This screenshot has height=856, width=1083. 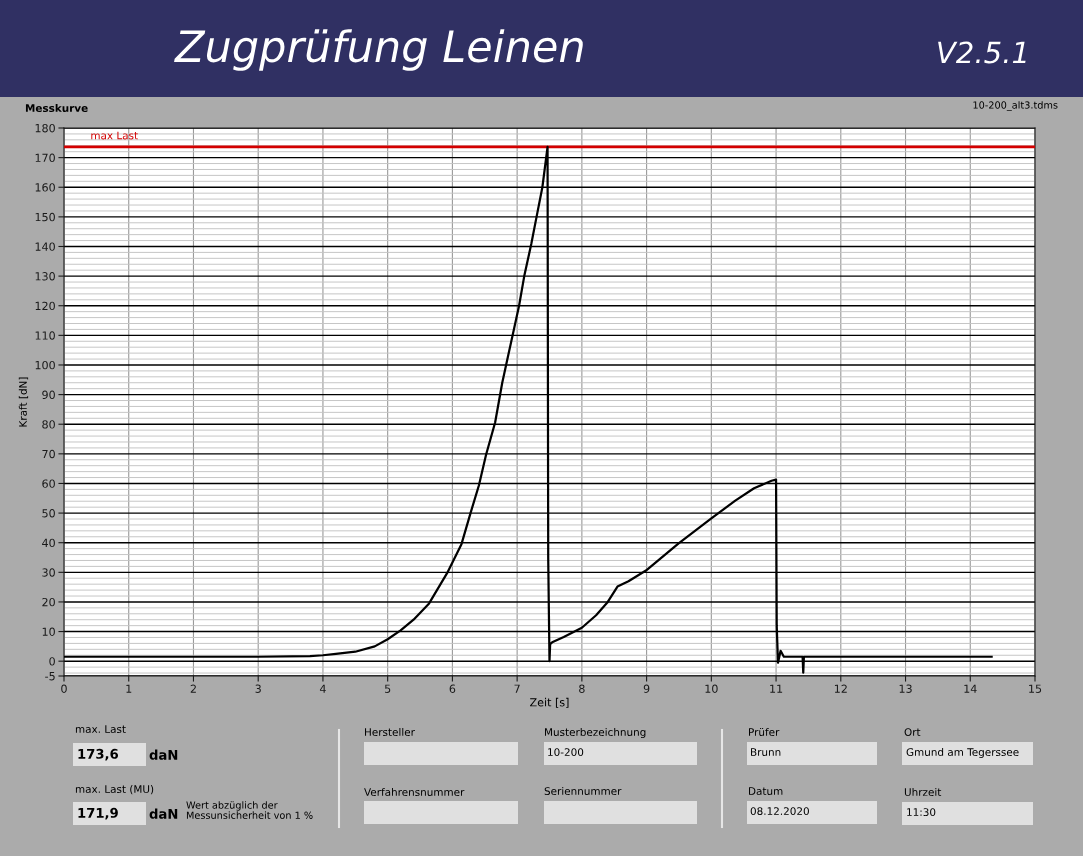 I want to click on ref-line-label: max Last, so click(x=114, y=135).